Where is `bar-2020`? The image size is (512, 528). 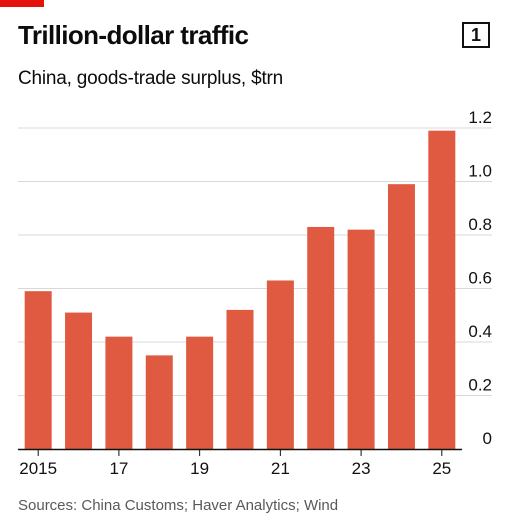
bar-2020 is located at coordinates (240, 379).